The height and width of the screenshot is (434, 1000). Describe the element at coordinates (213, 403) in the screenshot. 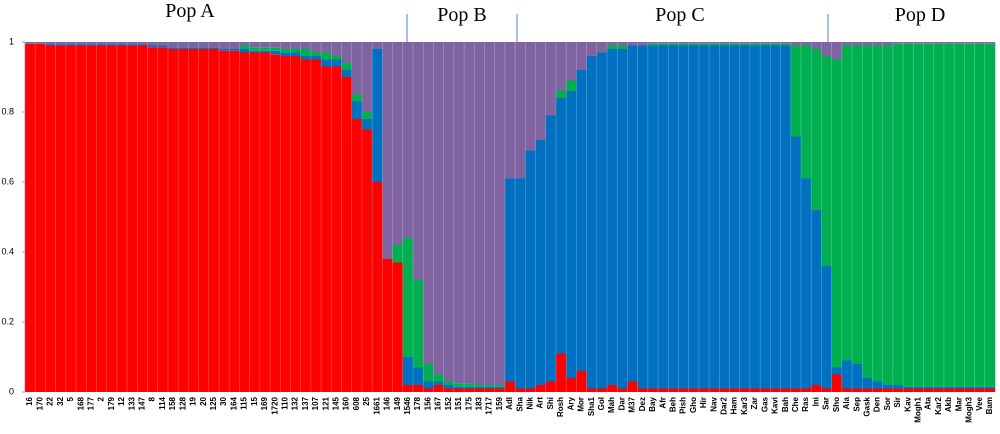

I see `x-tick-label: 125` at that location.